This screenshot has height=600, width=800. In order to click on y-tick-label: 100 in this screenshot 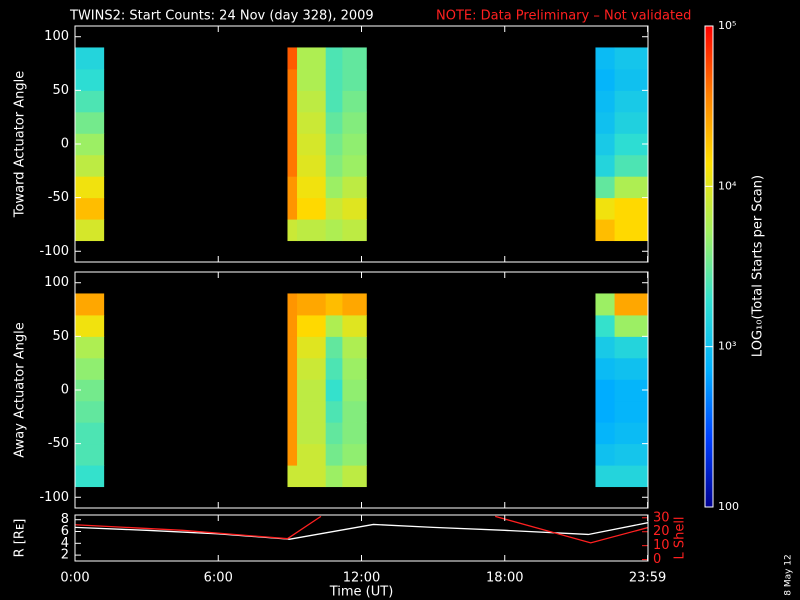, I will do `click(56, 282)`.